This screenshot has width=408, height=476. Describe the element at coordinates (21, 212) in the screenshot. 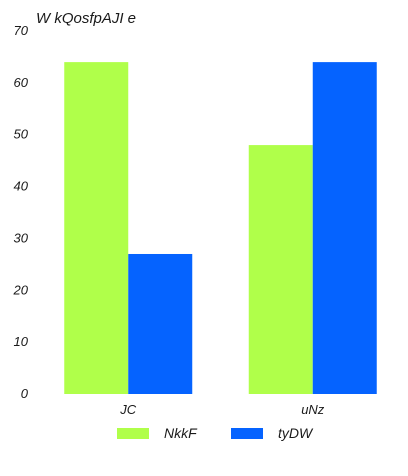

I see `y-axis: 0 10 20 30 40 50 60 70` at that location.